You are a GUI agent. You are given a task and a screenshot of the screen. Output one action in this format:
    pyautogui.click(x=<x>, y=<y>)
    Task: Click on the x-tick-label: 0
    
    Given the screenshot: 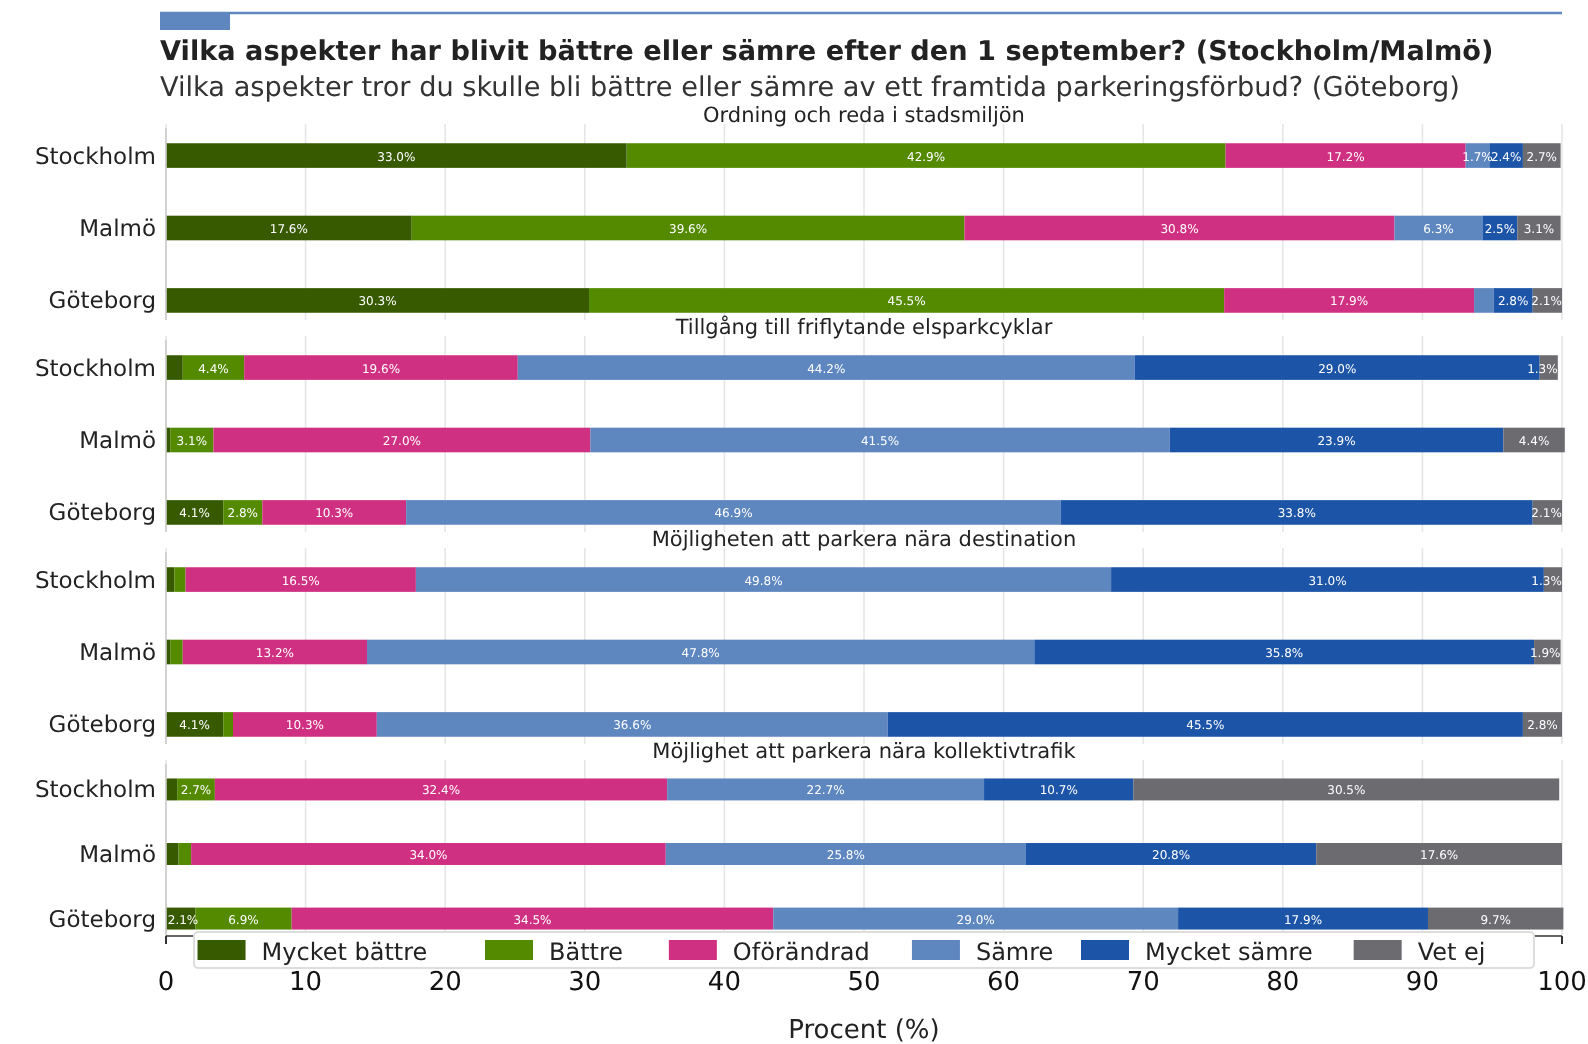 What is the action you would take?
    pyautogui.click(x=166, y=983)
    